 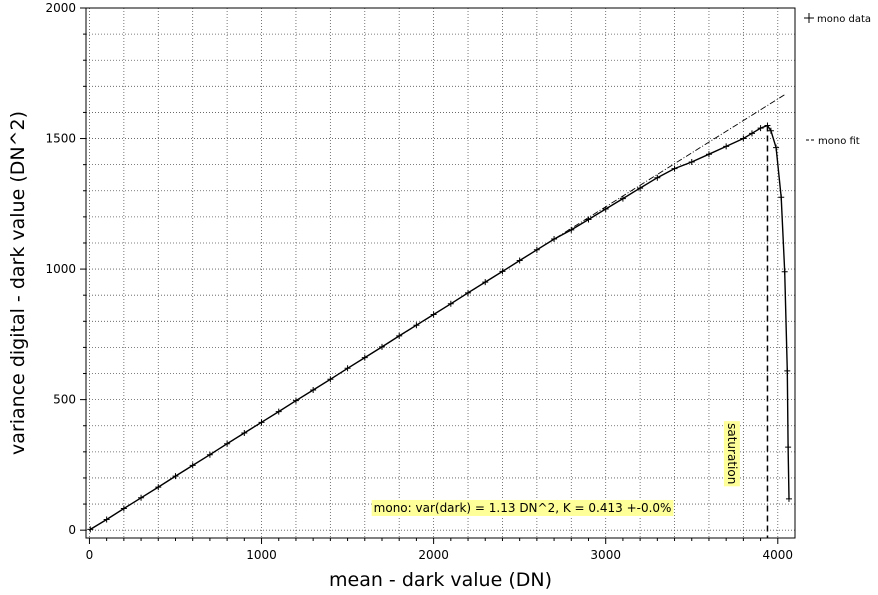 What do you see at coordinates (90, 555) in the screenshot?
I see `x-tick-label: 0` at bounding box center [90, 555].